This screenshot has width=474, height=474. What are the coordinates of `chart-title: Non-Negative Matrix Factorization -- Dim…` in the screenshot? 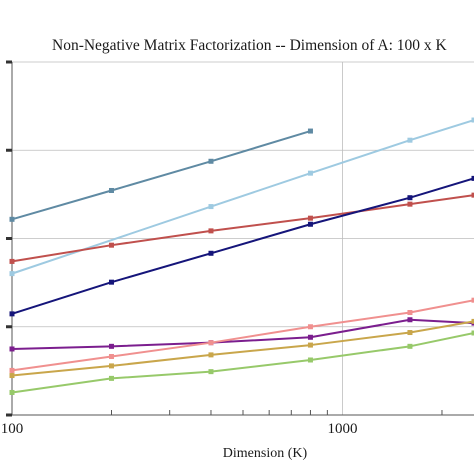 It's located at (250, 45).